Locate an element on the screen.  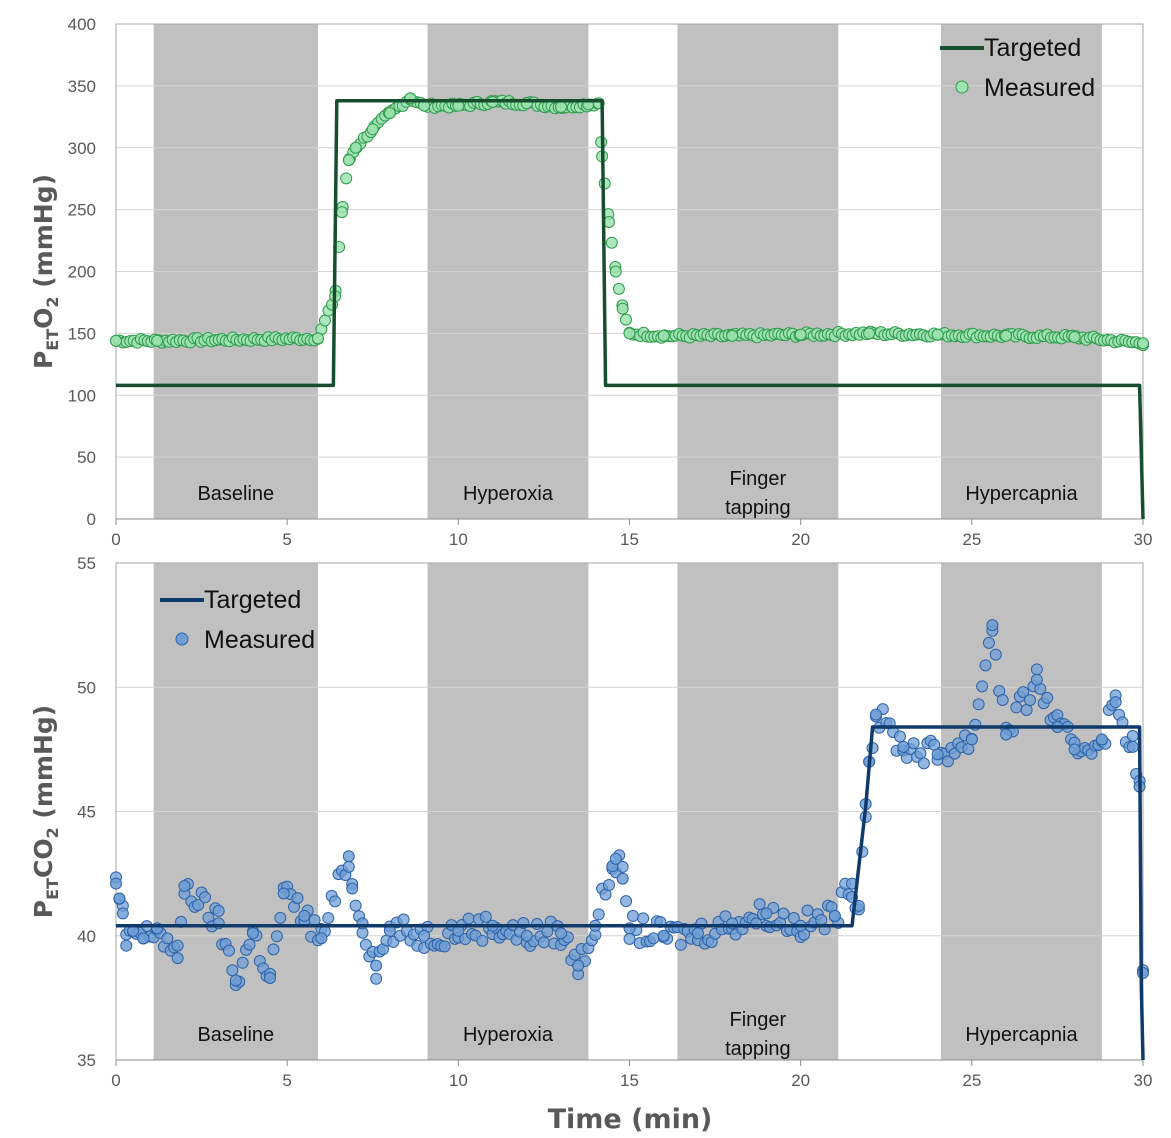
x-tick-label: 10 is located at coordinates (458, 539).